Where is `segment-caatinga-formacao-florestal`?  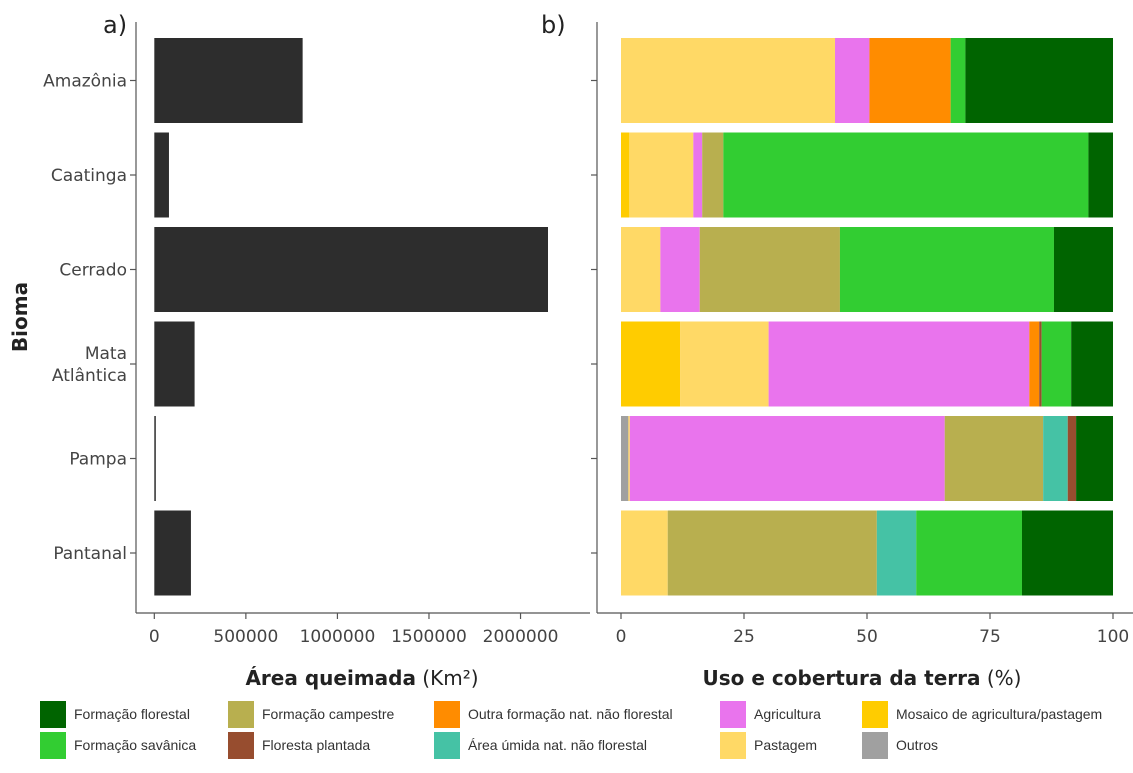 segment-caatinga-formacao-florestal is located at coordinates (1100, 175).